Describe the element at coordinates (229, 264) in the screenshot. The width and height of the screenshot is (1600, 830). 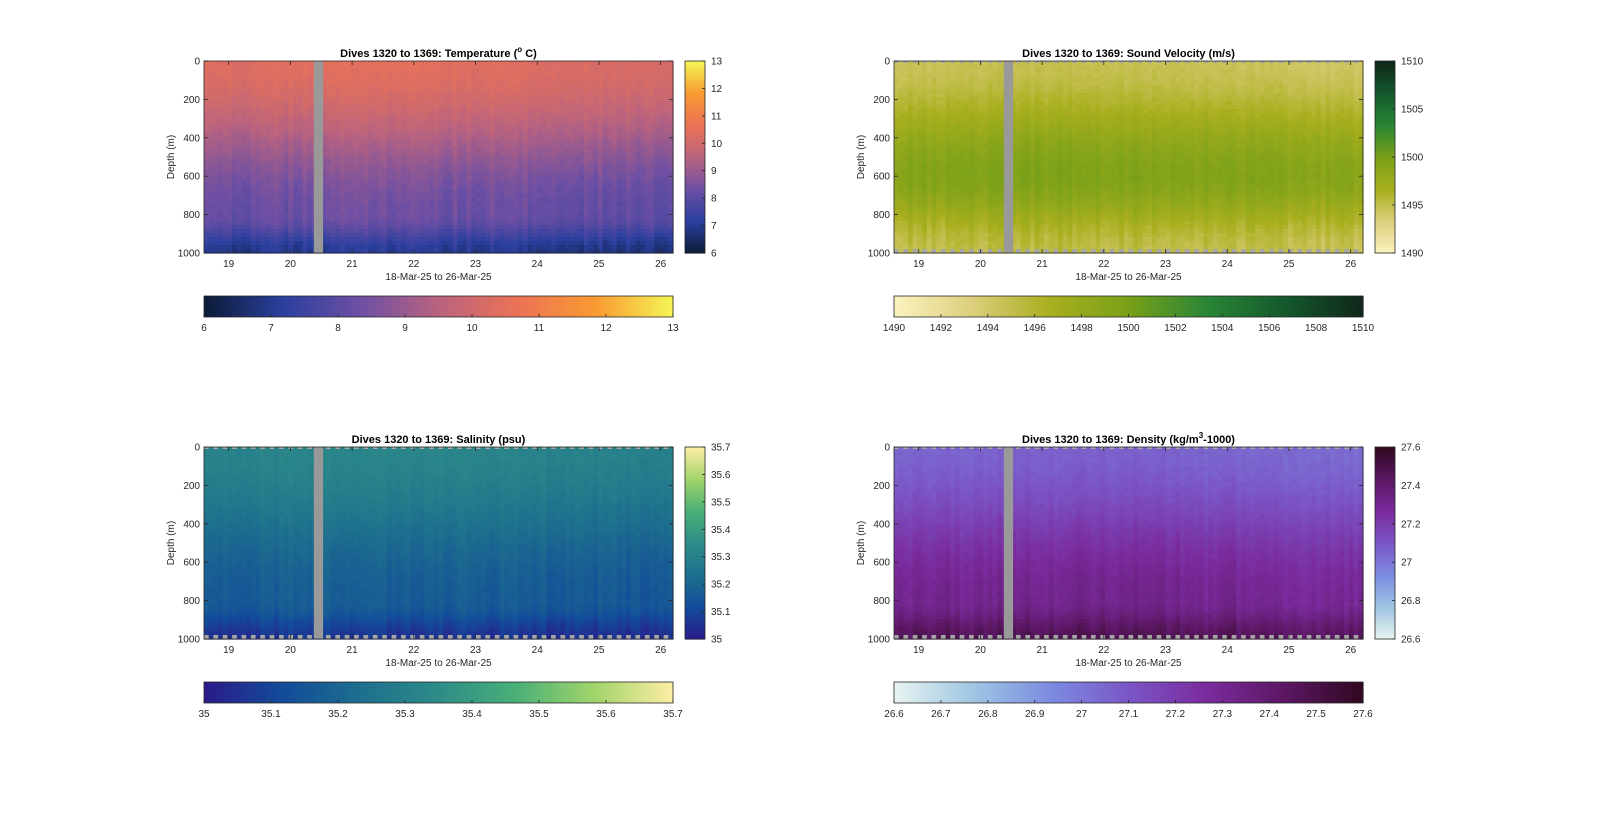
I see `x-tick-label: 19` at that location.